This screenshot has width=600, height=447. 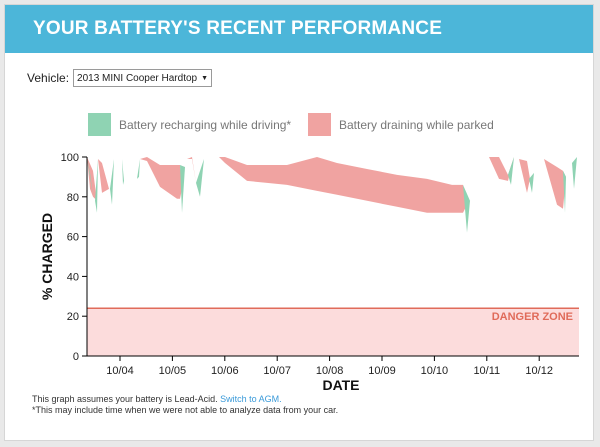 I want to click on legend-recharging: Battery recharging while driving*, so click(x=189, y=124).